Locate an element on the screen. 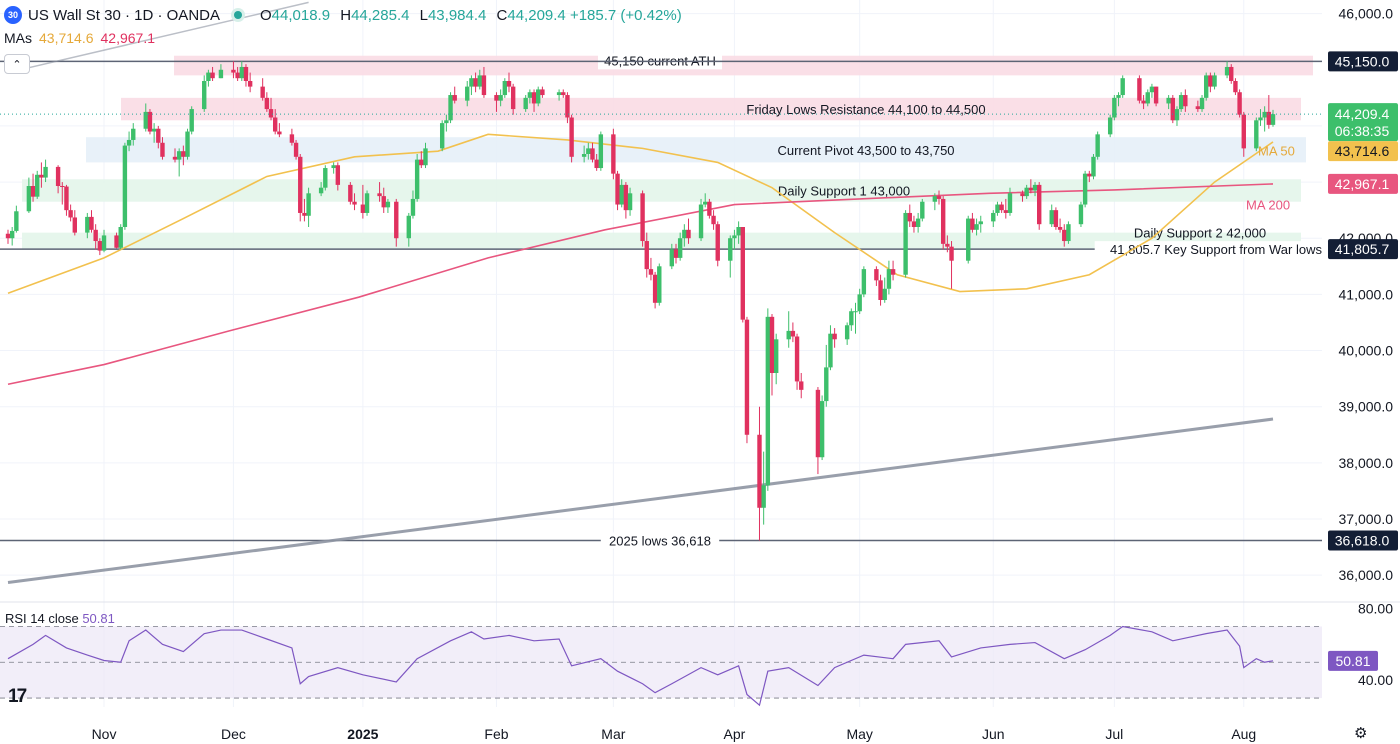  tradingview-logo-icon: 17 is located at coordinates (17, 696).